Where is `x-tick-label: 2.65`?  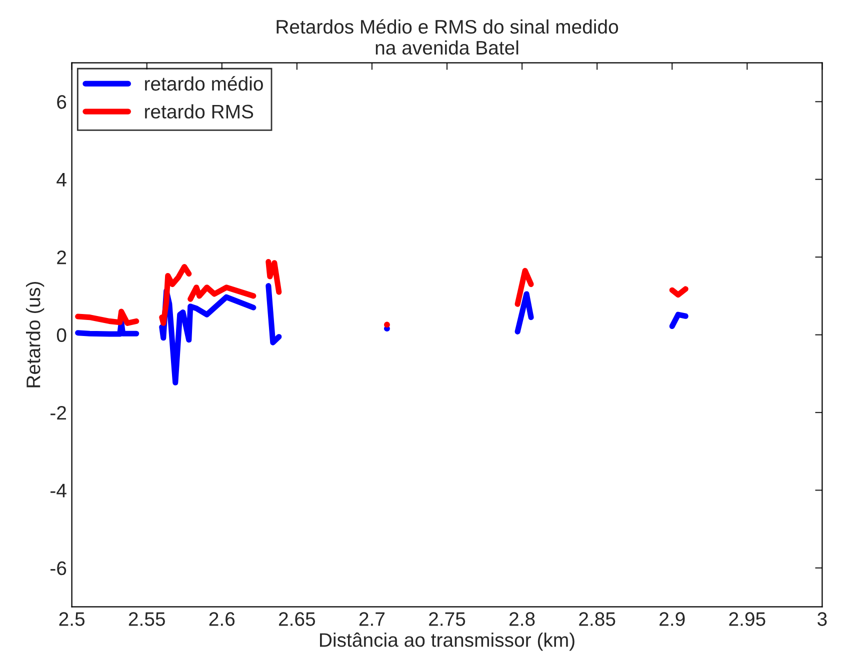
x-tick-label: 2.65 is located at coordinates (297, 619).